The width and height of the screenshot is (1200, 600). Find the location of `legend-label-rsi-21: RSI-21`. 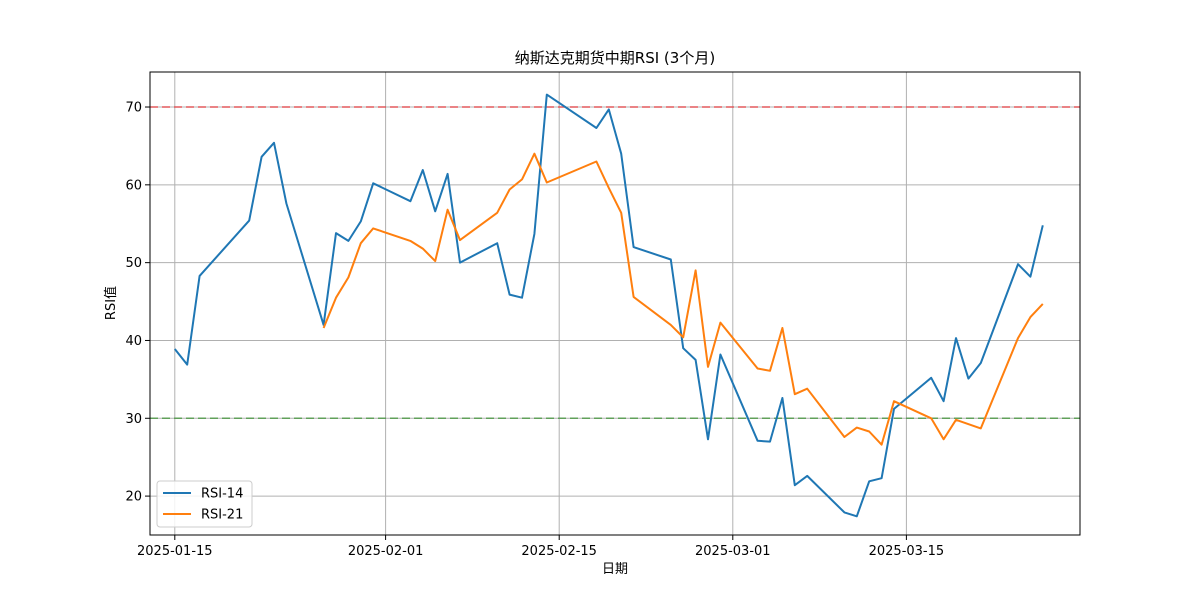

legend-label-rsi-21: RSI-21 is located at coordinates (222, 515).